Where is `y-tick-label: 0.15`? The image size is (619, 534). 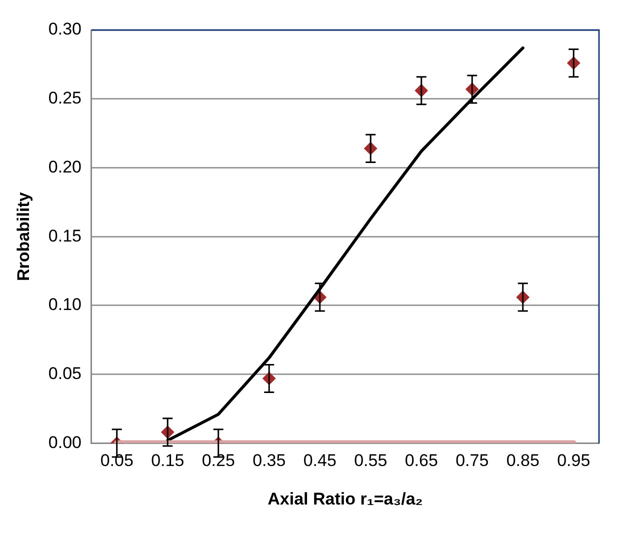
y-tick-label: 0.15 is located at coordinates (65, 236).